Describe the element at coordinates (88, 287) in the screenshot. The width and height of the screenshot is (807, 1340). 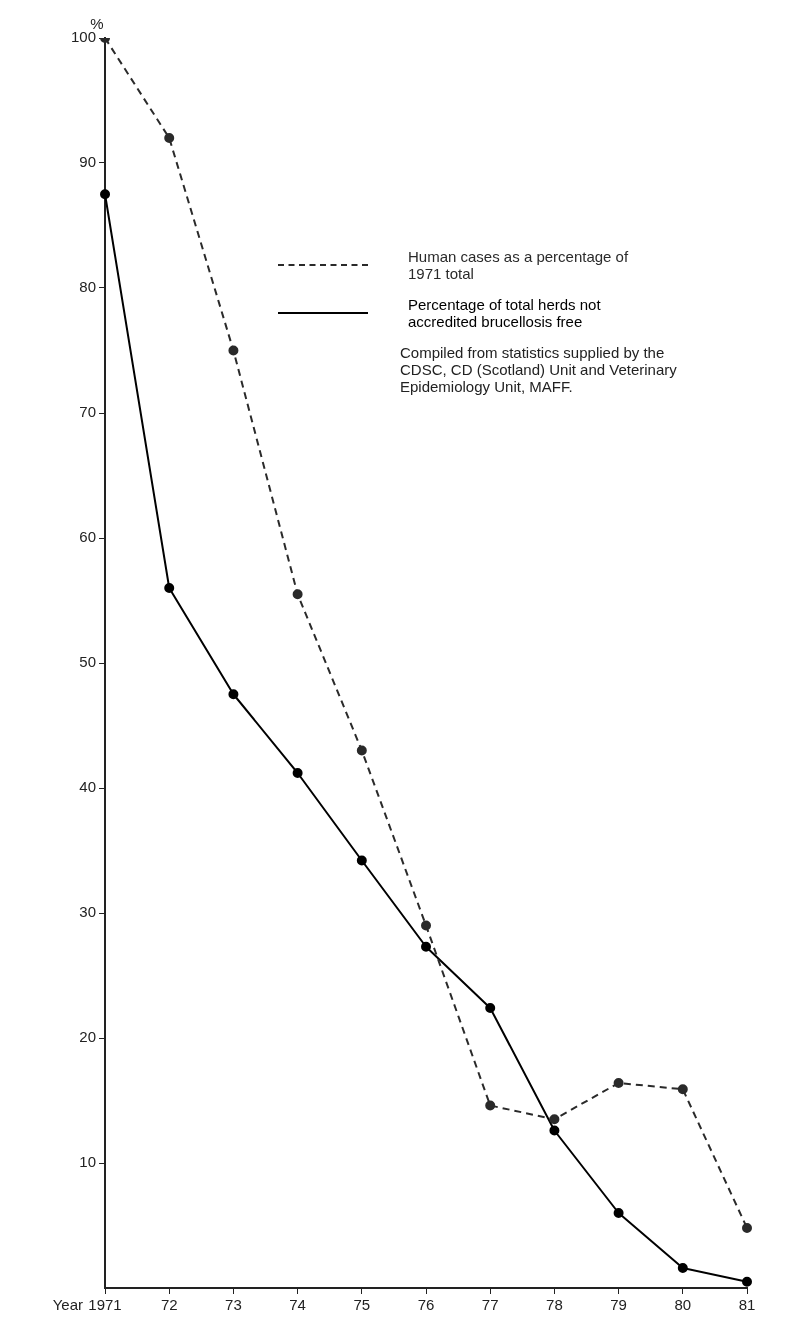
I see `y-tick-label: 80` at that location.